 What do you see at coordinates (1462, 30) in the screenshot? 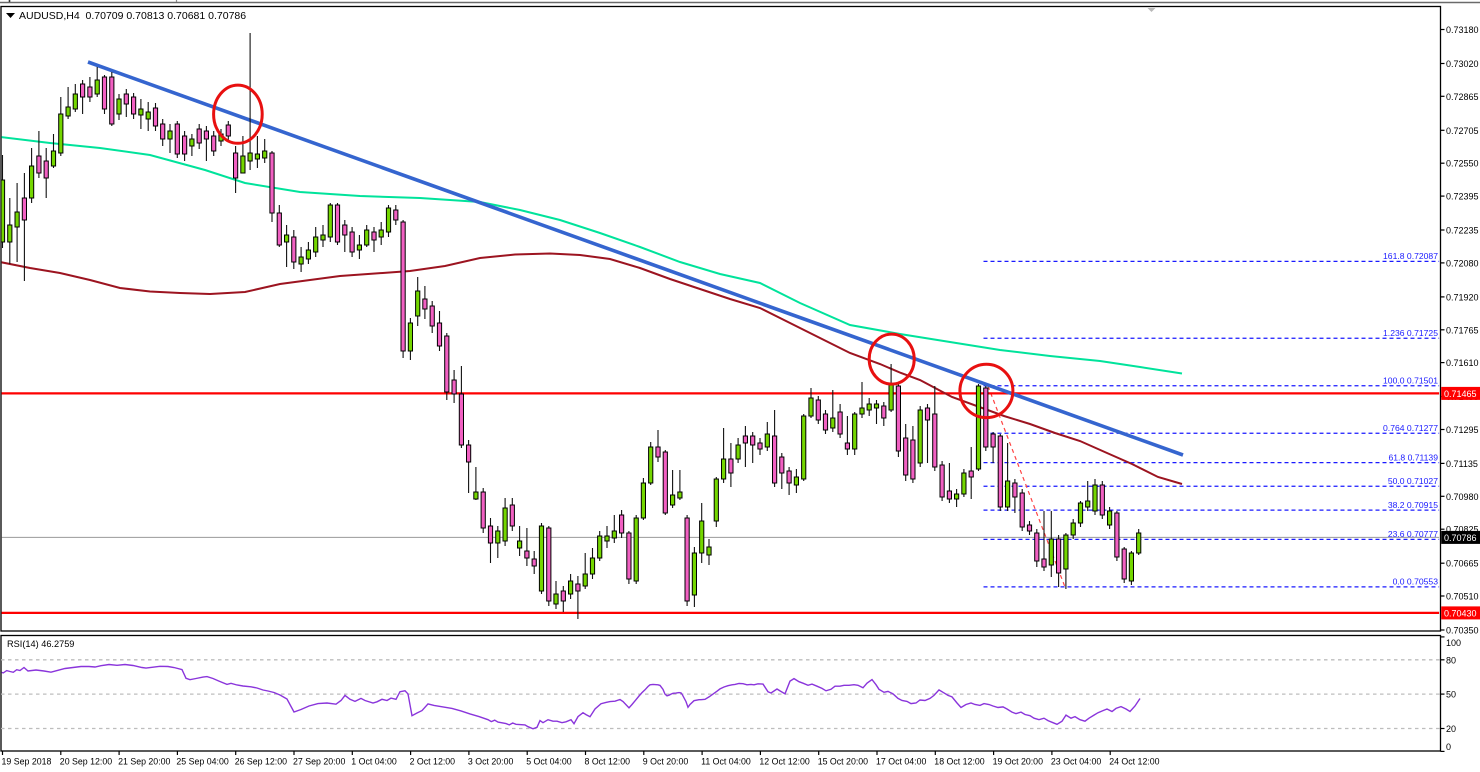
I see `svg-text: 0.73180` at bounding box center [1462, 30].